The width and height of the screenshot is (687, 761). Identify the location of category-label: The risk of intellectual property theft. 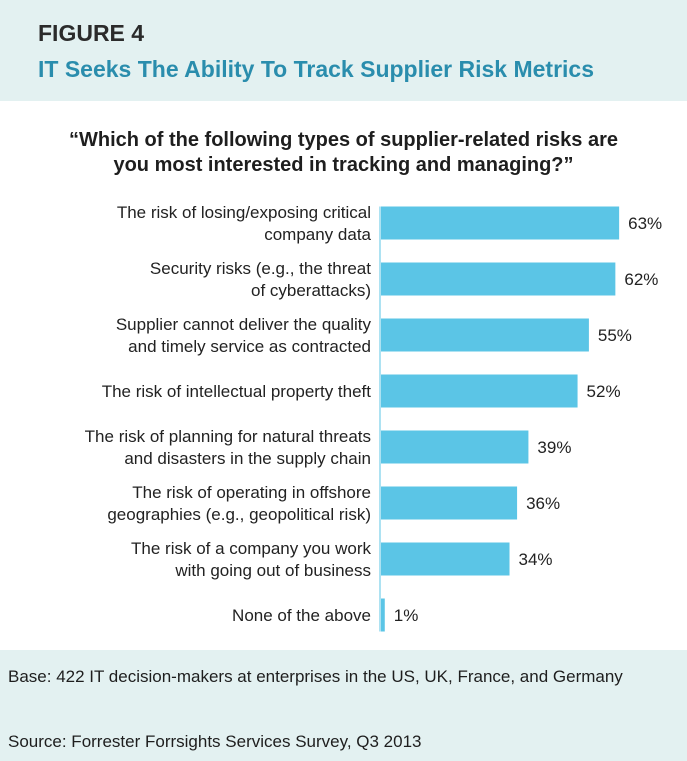
(237, 391).